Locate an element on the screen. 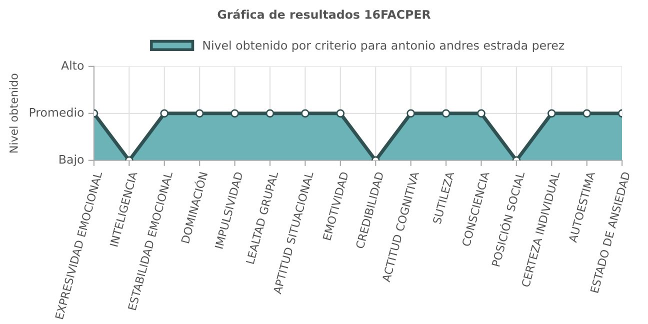  y-axis-title: Nivel obtenido is located at coordinates (13, 113).